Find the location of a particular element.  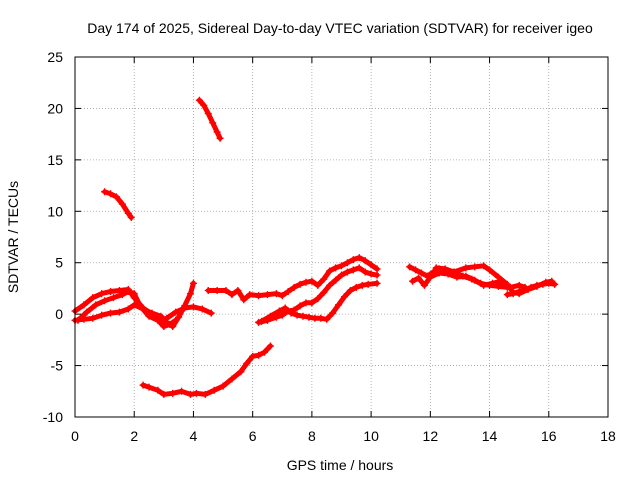

x-axis-label: GPS time / hours is located at coordinates (340, 465).